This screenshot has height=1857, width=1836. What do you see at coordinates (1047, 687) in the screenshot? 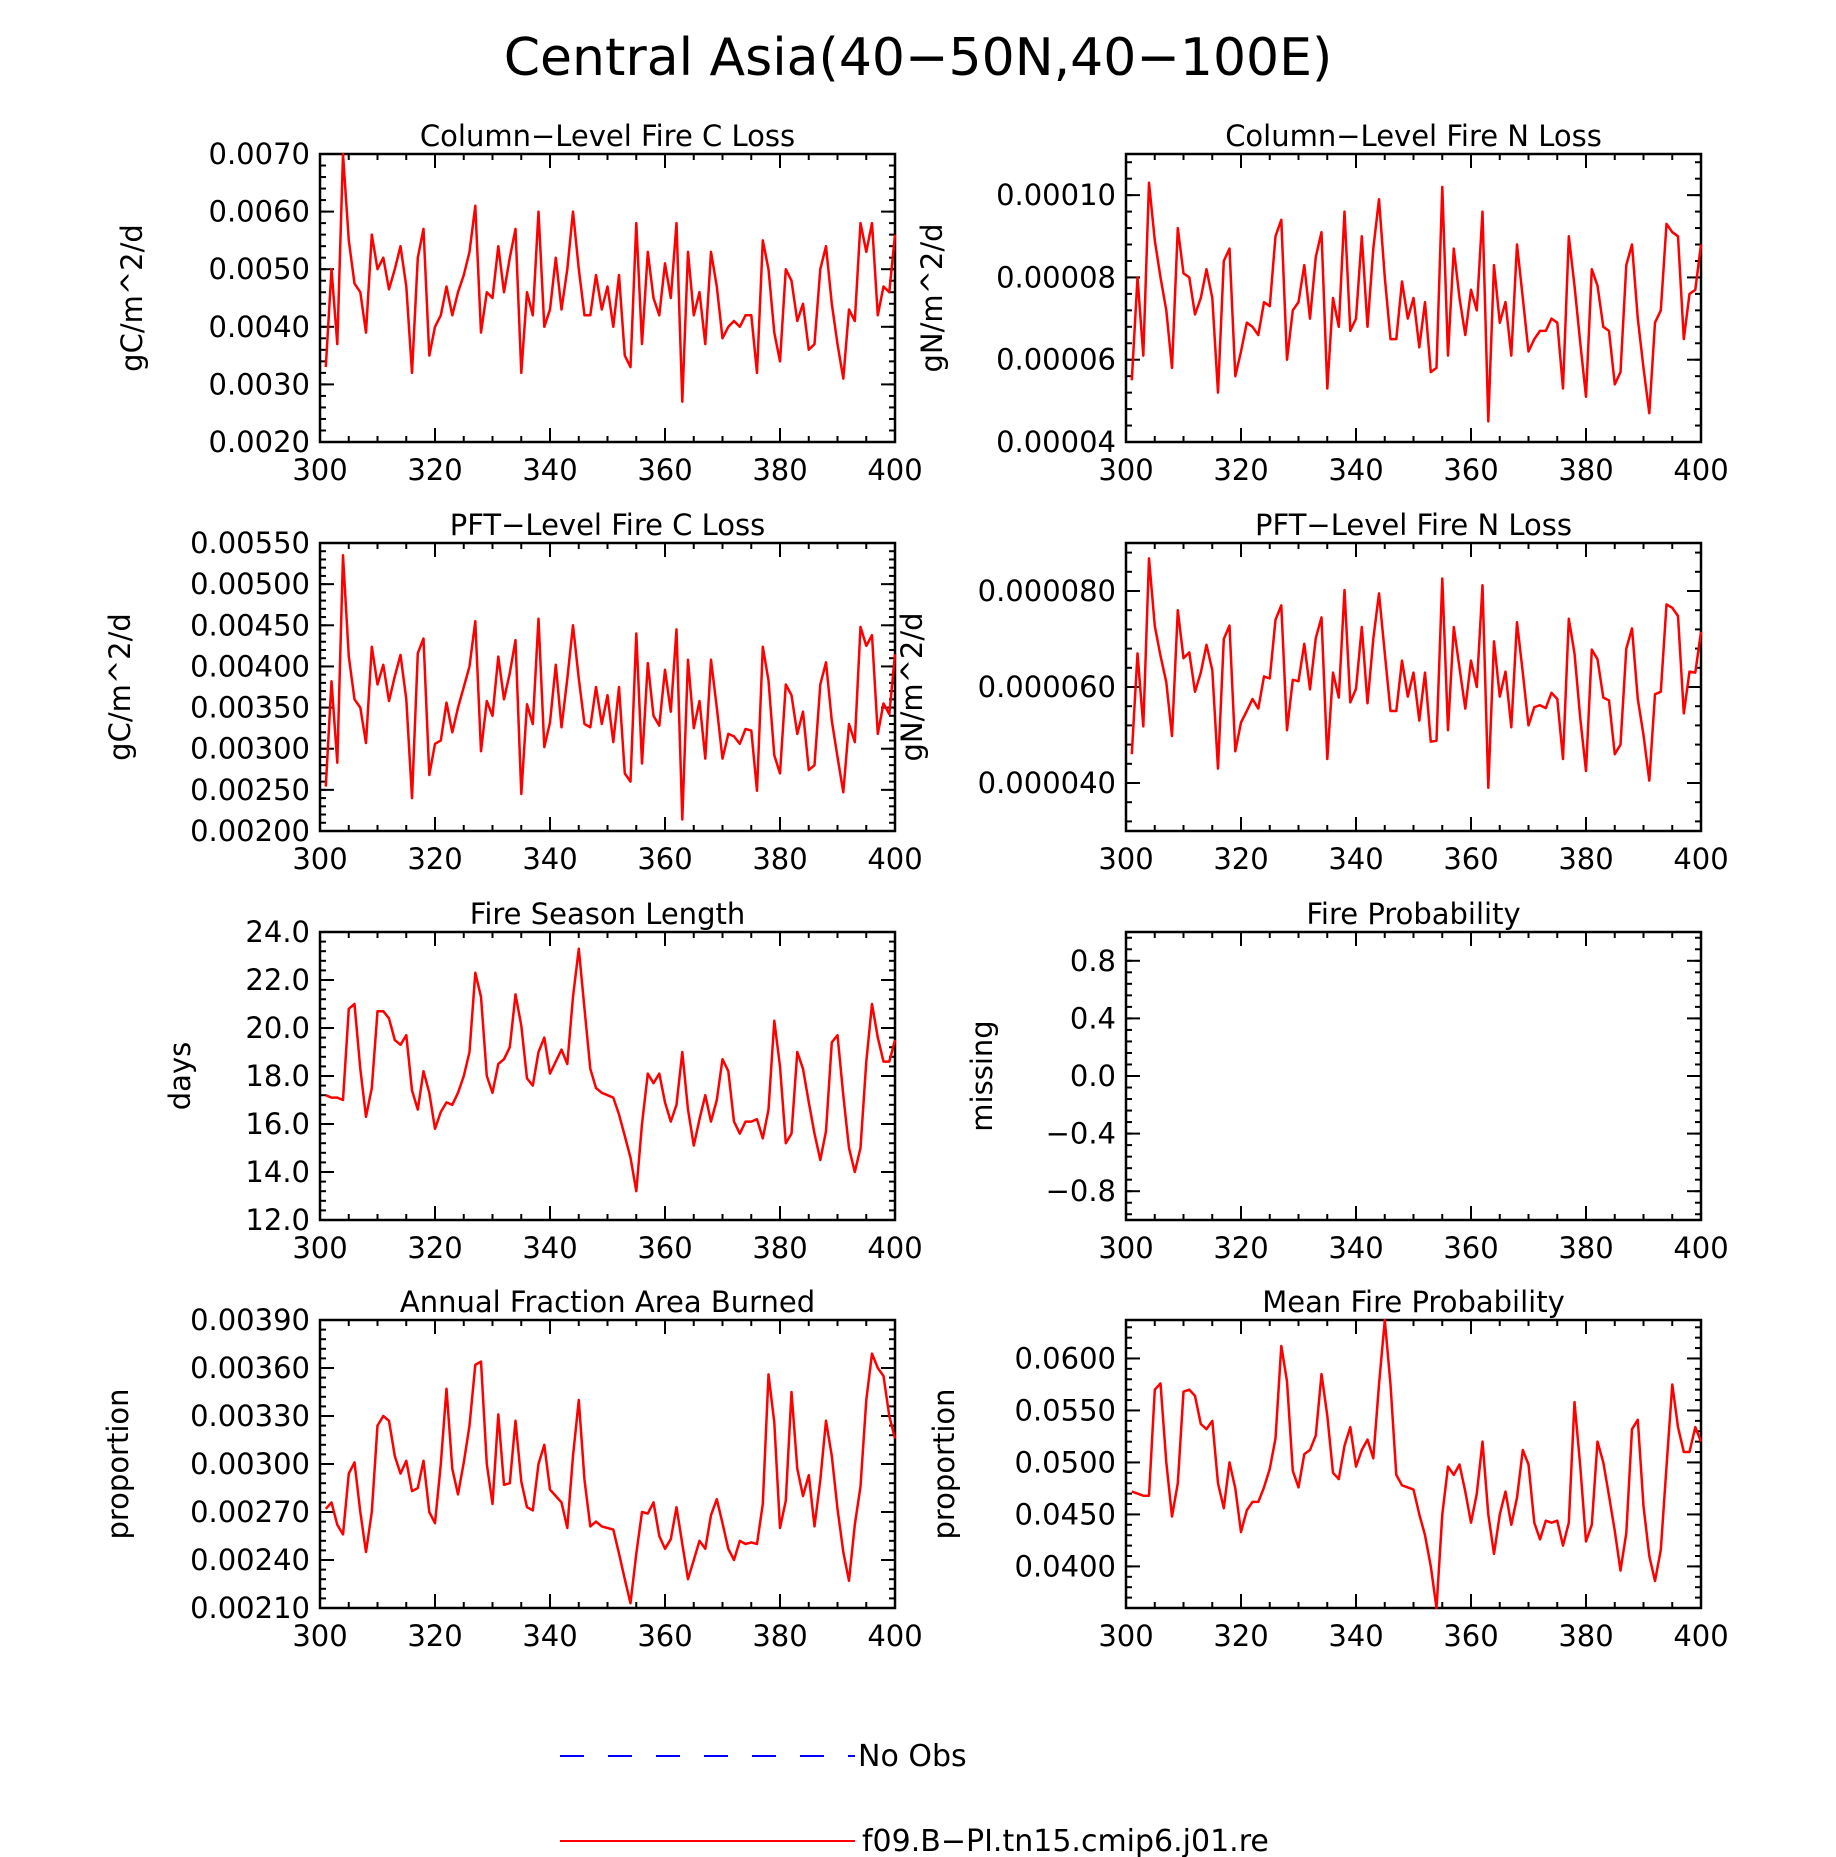
I see `y-tick-label: 0.000060` at bounding box center [1047, 687].